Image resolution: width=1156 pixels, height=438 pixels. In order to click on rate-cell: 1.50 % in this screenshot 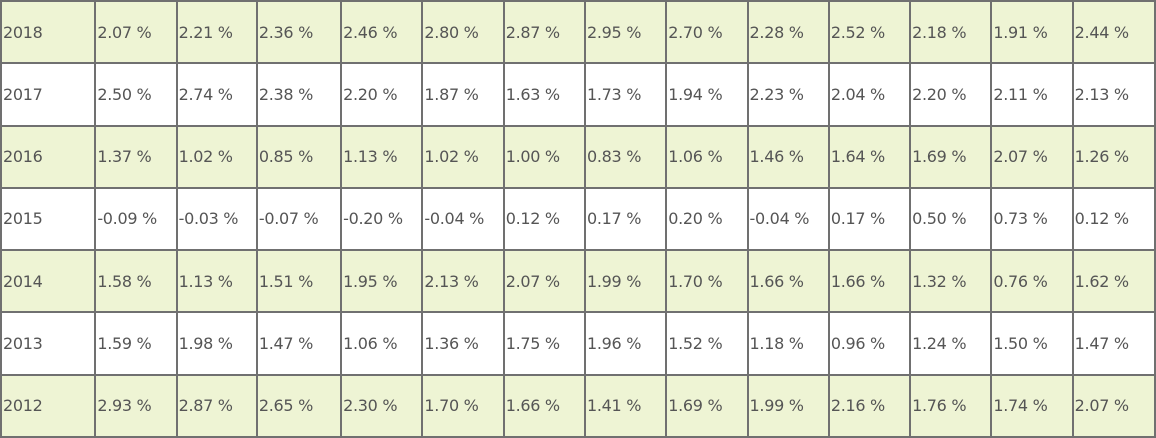, I will do `click(1032, 343)`.